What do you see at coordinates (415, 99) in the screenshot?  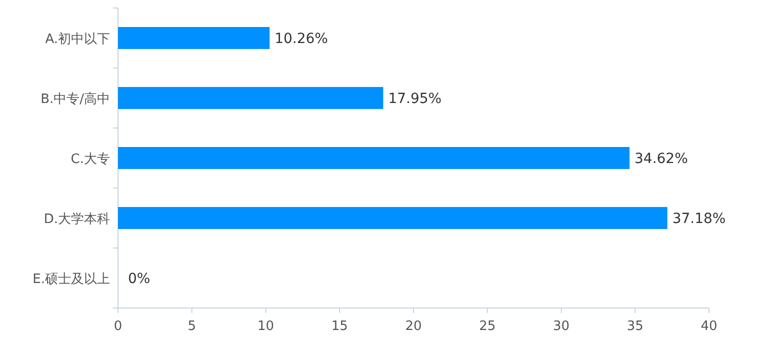 I see `data-label: 17.95%` at bounding box center [415, 99].